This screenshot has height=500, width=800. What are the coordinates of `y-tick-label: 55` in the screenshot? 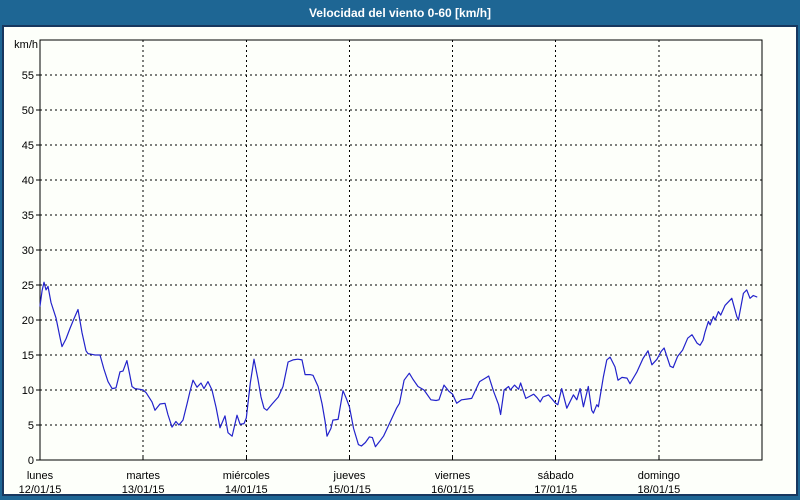 It's located at (28, 76).